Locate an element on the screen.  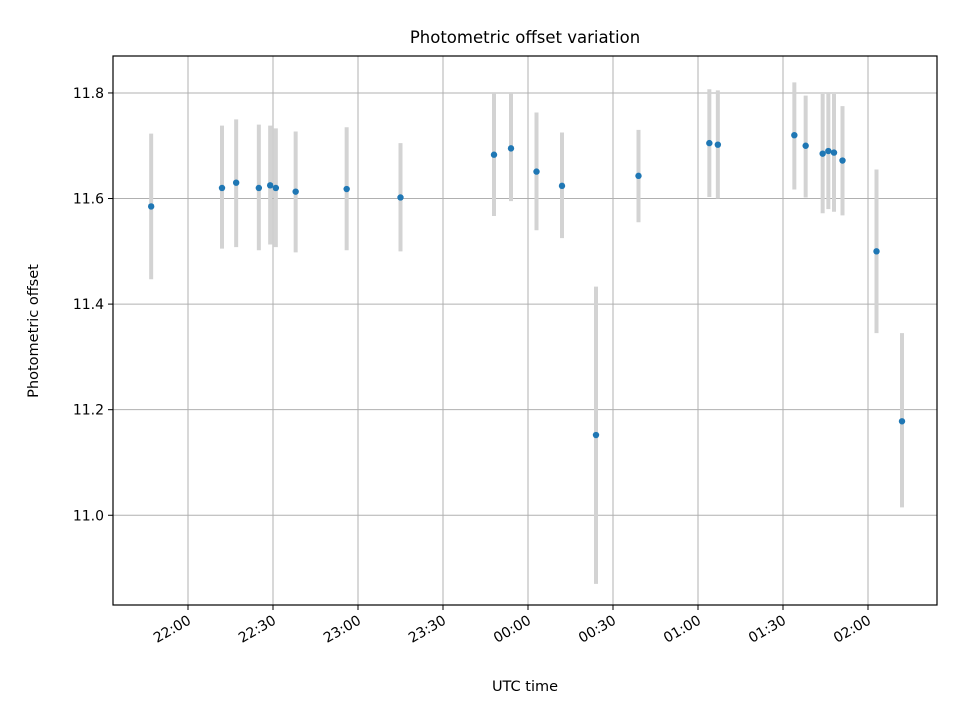
x-tick-label: 00:00 is located at coordinates (512, 630).